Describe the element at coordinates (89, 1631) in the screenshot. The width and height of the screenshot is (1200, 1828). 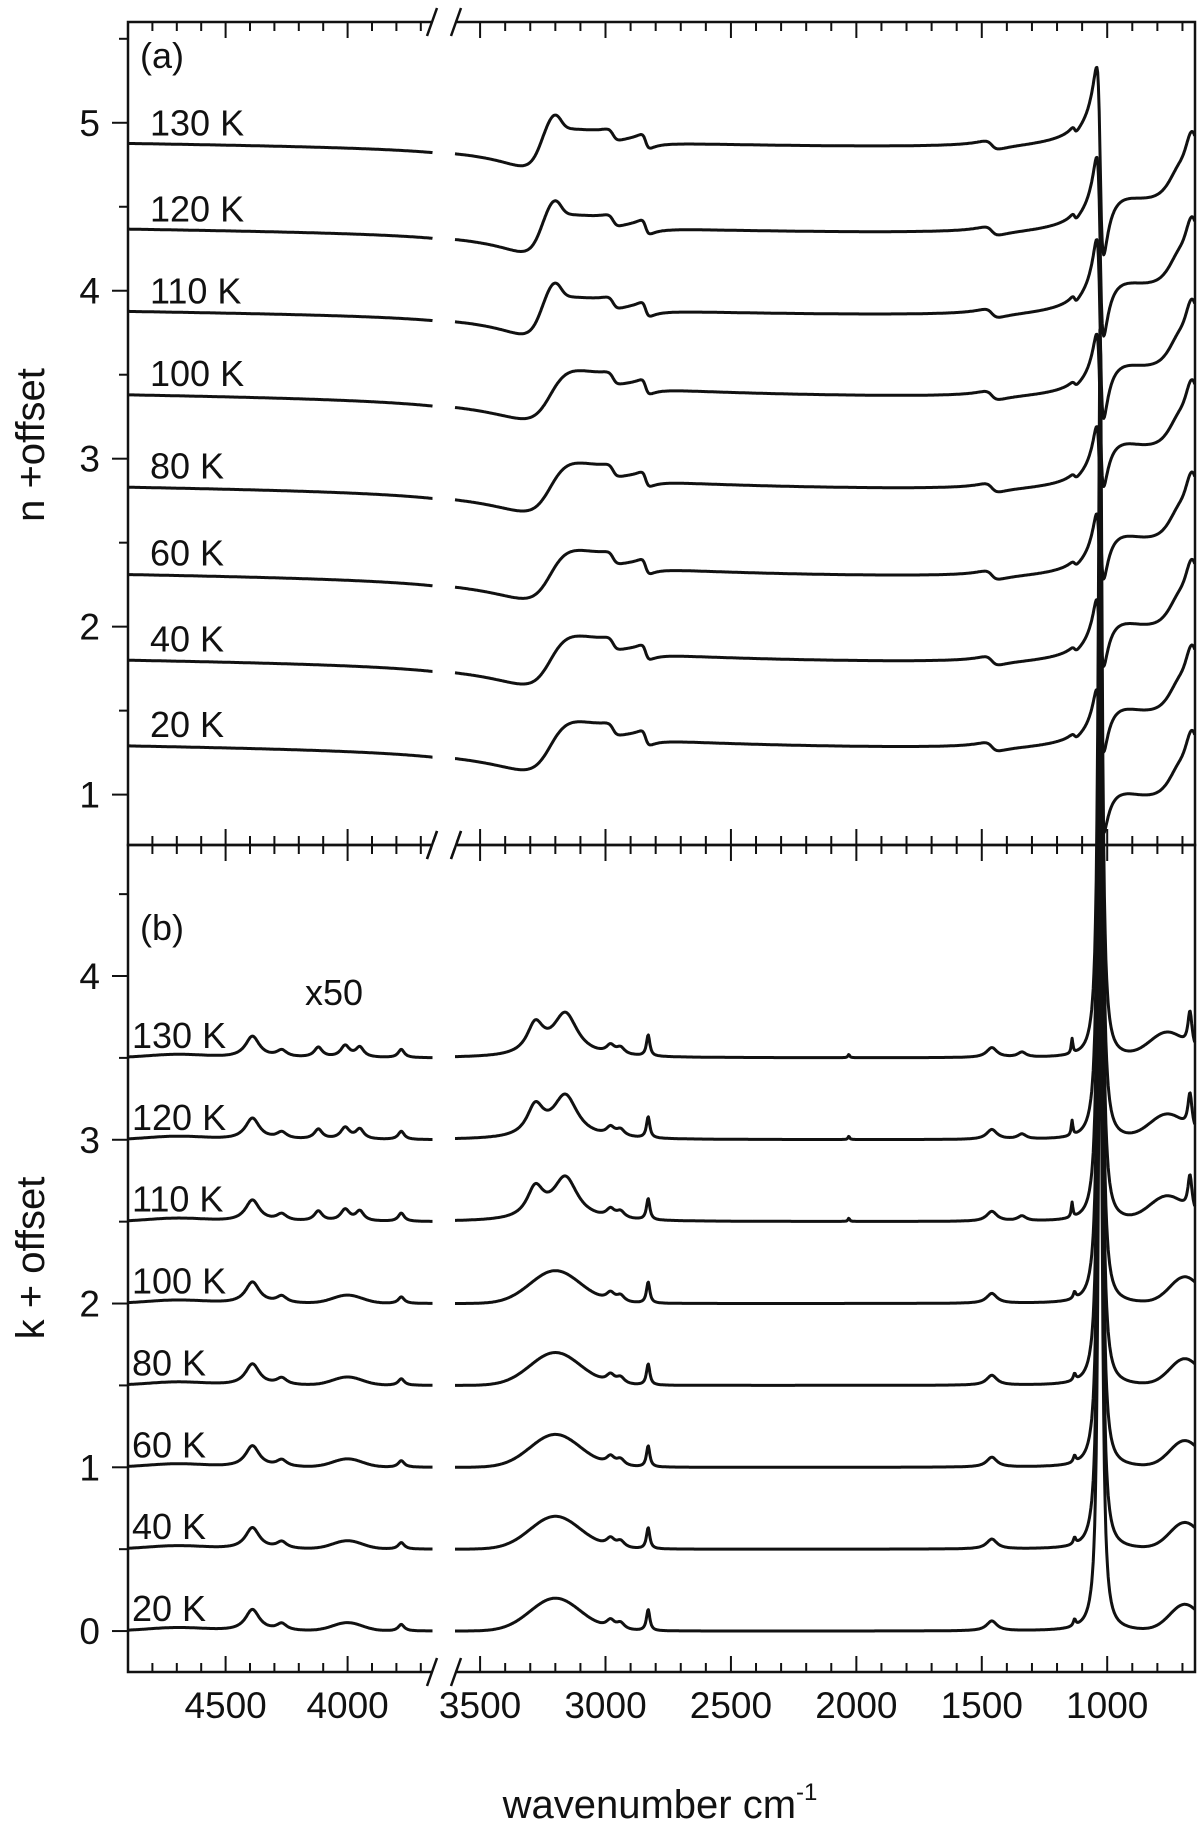
I see `y-tick-label: 0` at that location.